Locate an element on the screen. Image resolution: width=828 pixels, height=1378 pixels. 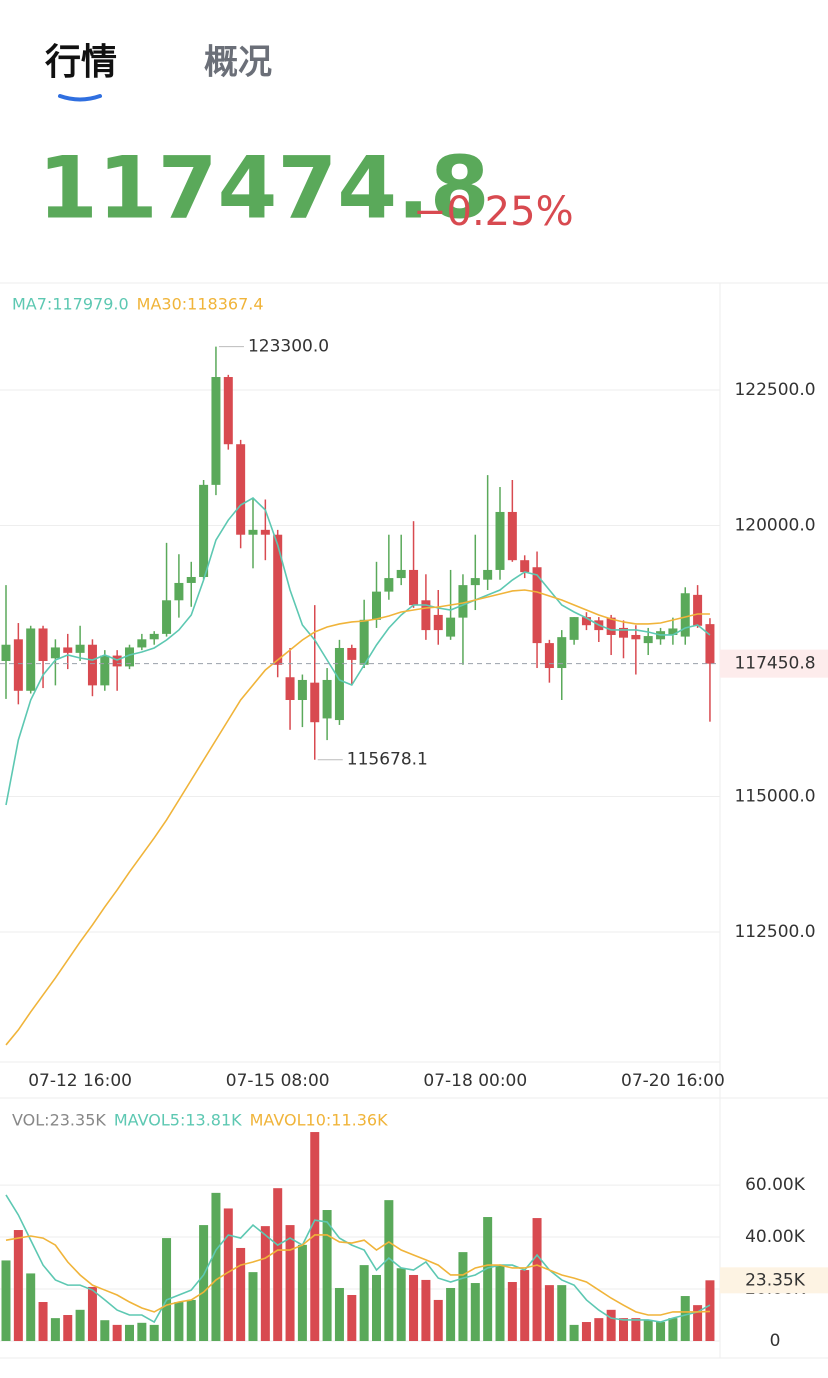
tab-underline is located at coordinates (80, 98).